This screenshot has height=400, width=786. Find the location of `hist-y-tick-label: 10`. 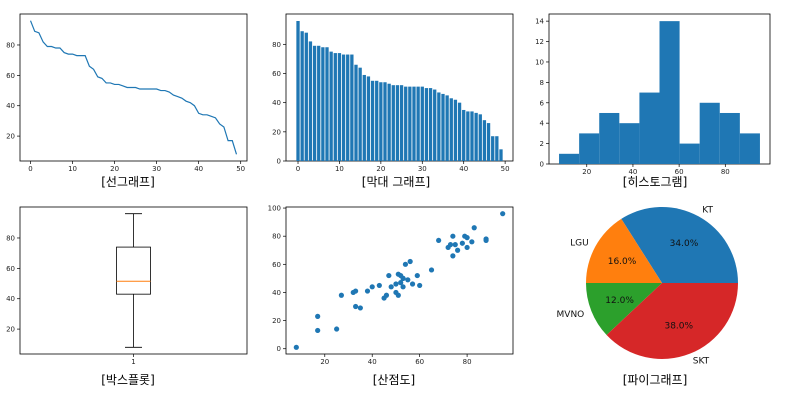

hist-y-tick-label: 10 is located at coordinates (539, 62).